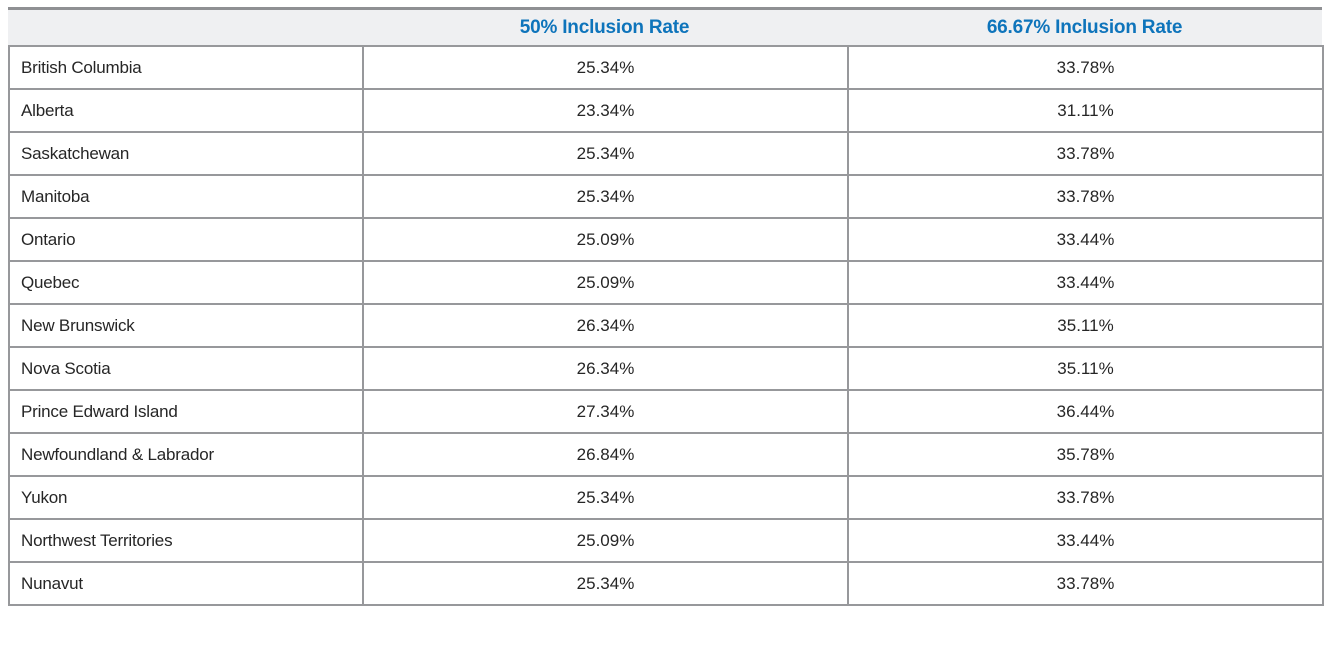 The image size is (1327, 646). What do you see at coordinates (186, 325) in the screenshot?
I see `region-cell: New Brunswick` at bounding box center [186, 325].